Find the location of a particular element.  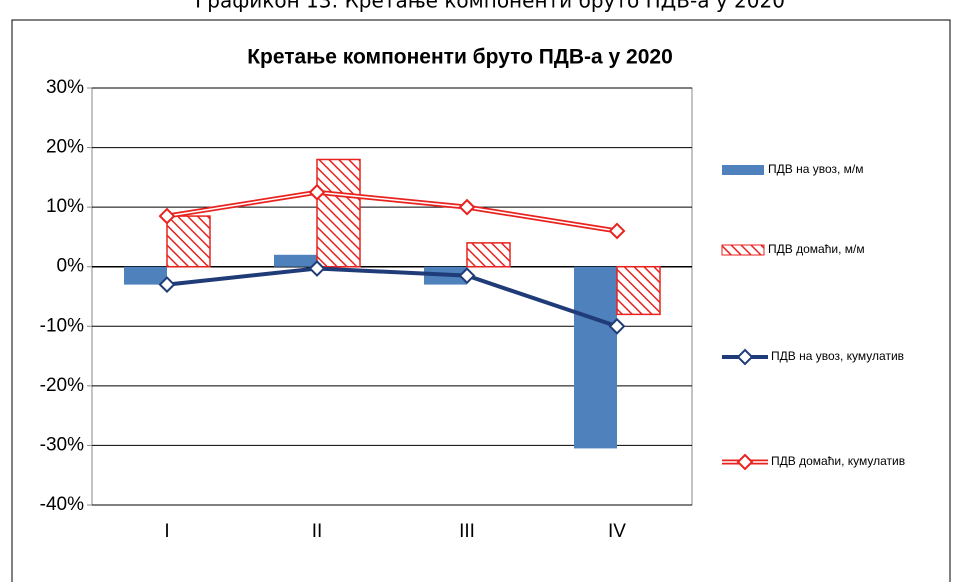

y-tick-label: 30% is located at coordinates (65, 87).